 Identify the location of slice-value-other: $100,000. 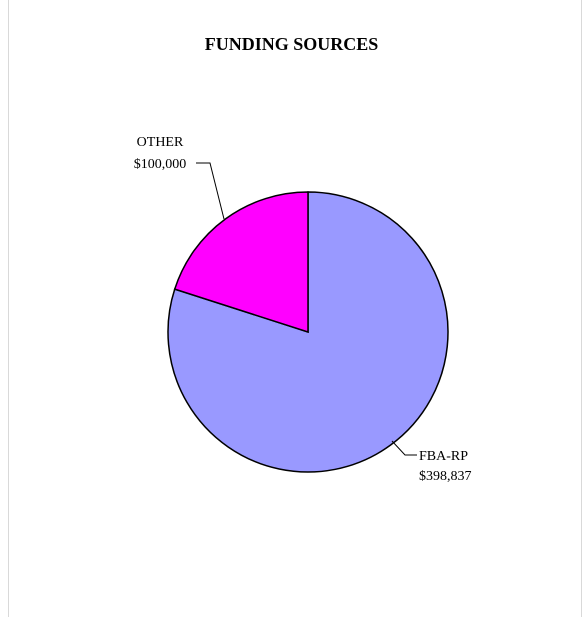
(160, 164).